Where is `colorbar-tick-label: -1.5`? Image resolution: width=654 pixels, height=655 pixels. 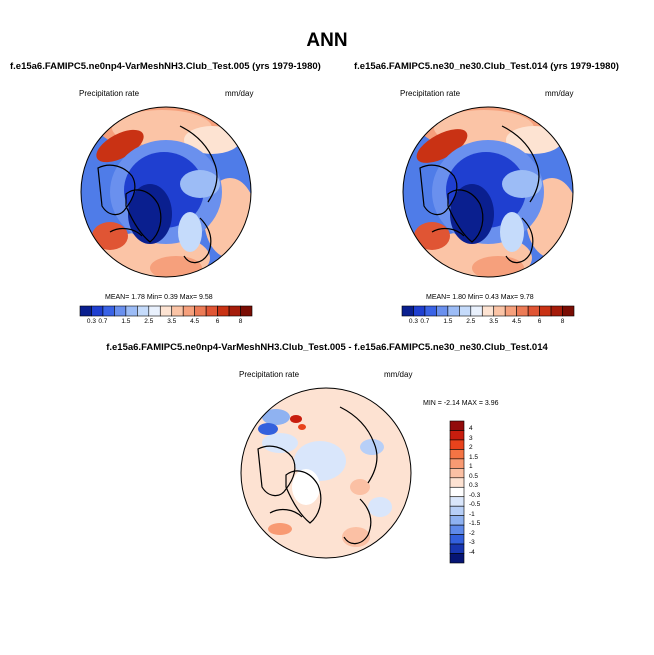
colorbar-tick-label: -1.5 is located at coordinates (475, 524).